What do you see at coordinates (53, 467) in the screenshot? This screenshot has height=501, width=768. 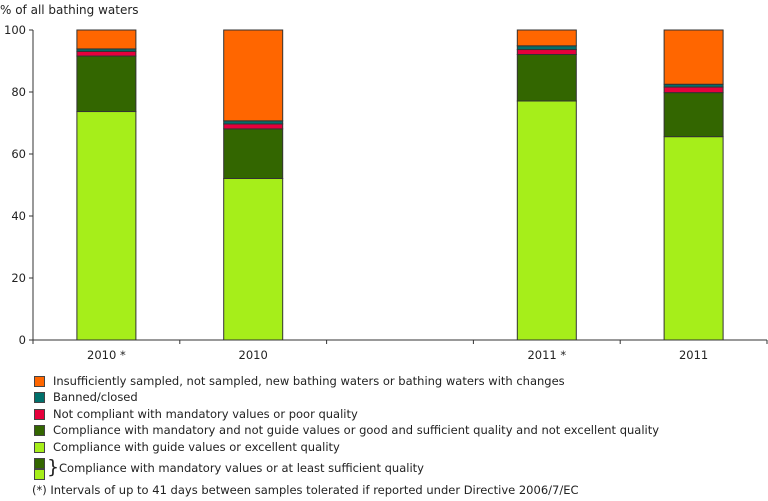 I see `brace-icon: }` at bounding box center [53, 467].